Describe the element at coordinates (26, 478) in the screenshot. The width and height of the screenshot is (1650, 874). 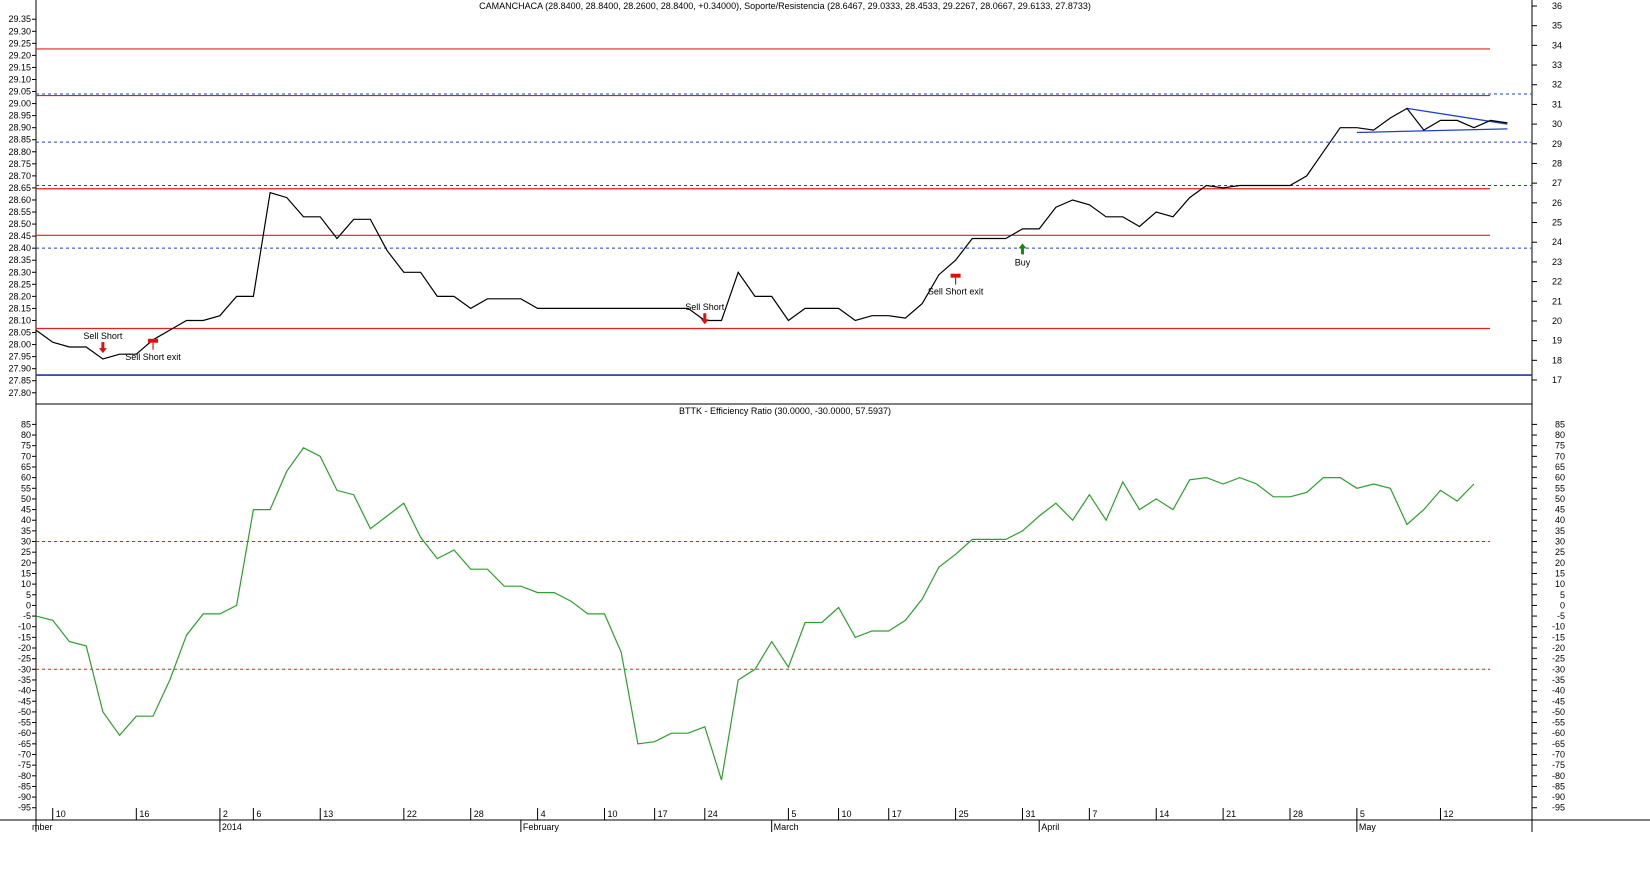
I see `indicator-left-tick-label: 60` at that location.